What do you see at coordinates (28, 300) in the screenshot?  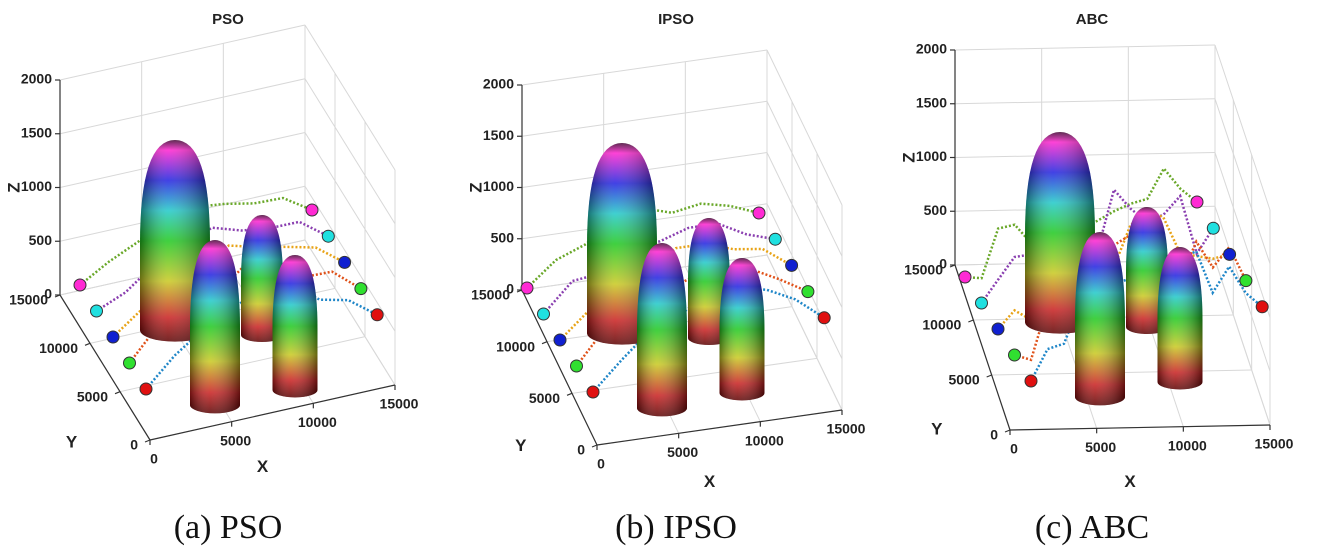 I see `y-tick-label: 15000` at bounding box center [28, 300].